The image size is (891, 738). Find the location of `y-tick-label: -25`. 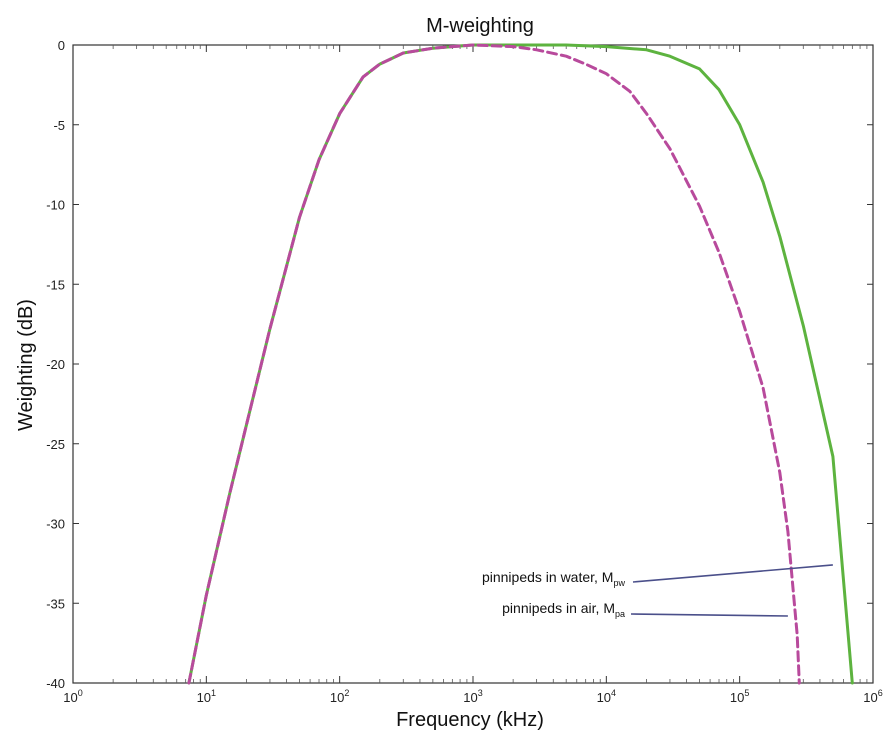

y-tick-label: -25 is located at coordinates (55, 444).